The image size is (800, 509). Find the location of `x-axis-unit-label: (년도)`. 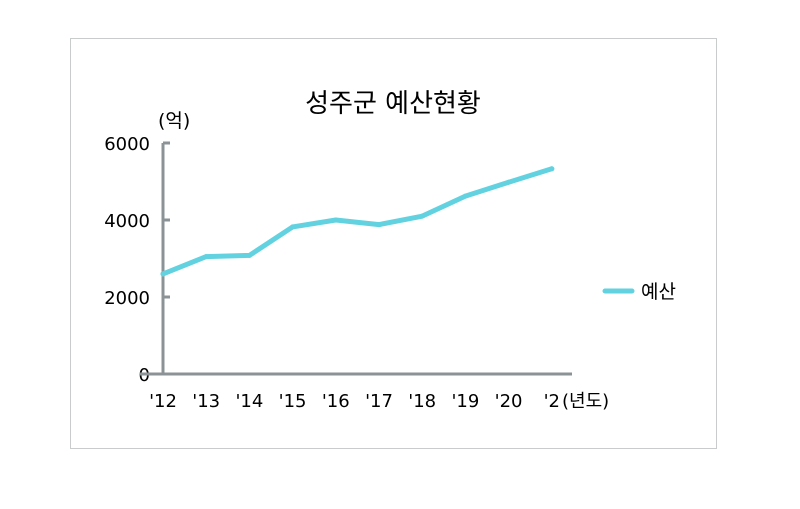

x-axis-unit-label: (년도) is located at coordinates (585, 401).